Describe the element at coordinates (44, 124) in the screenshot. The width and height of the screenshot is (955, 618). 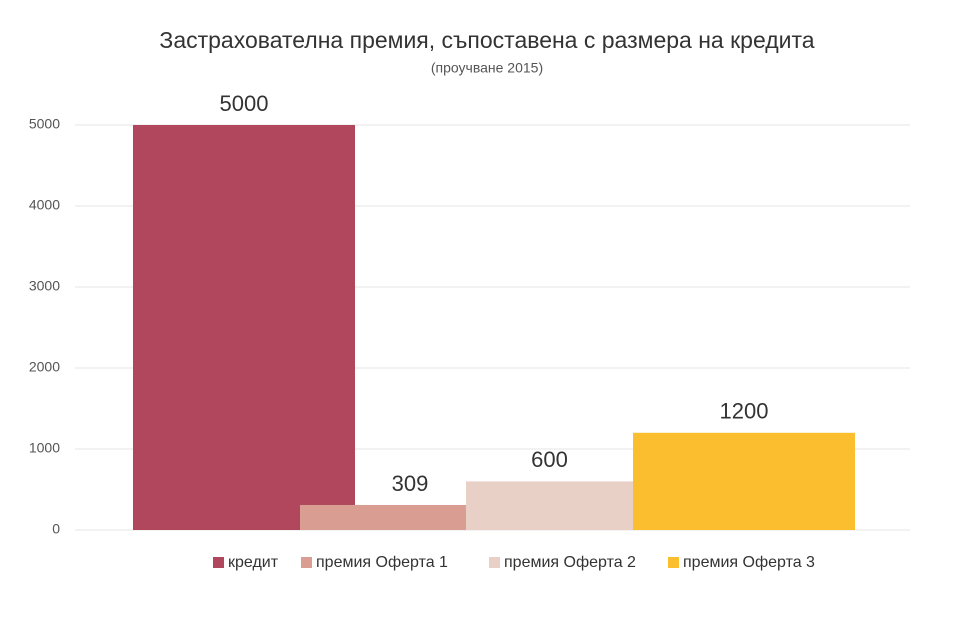
I see `y-tick-label: 5000` at that location.